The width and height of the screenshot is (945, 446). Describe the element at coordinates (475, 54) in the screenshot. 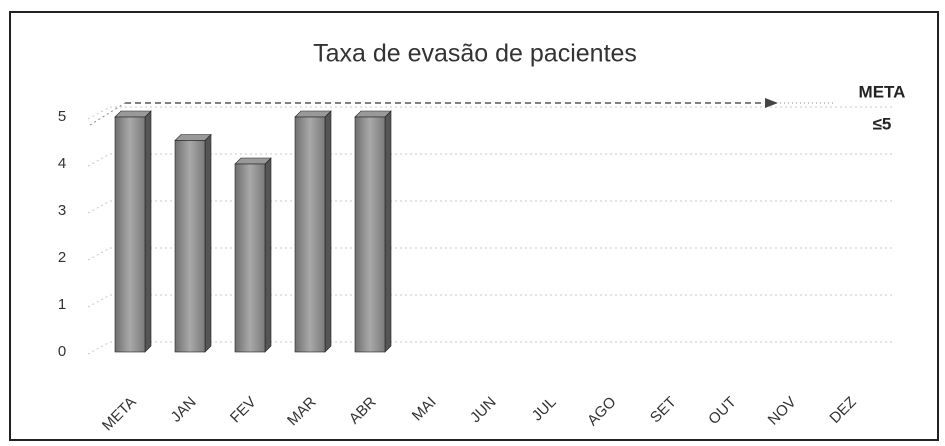

I see `chart-title: Taxa de evasão de pacientes` at that location.